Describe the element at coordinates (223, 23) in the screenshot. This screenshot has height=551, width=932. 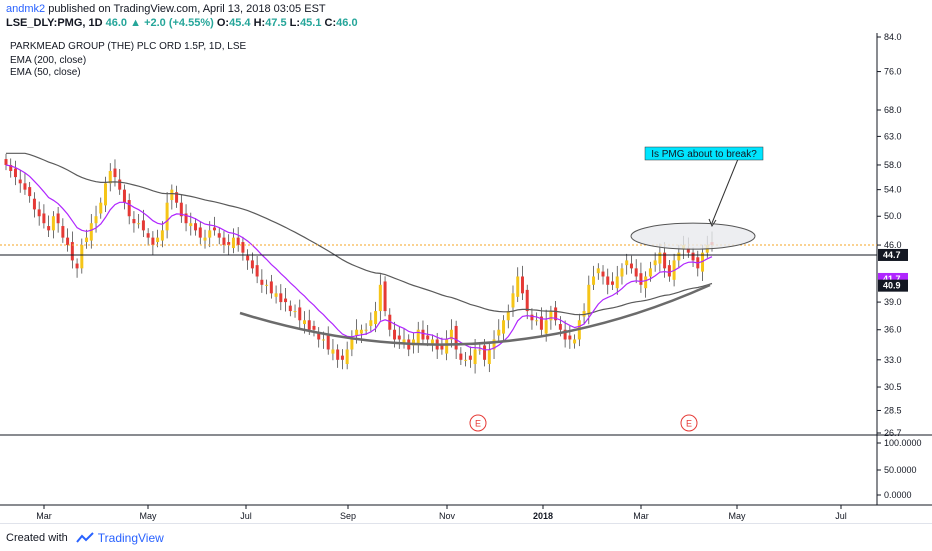
I see `open-label: O:` at that location.